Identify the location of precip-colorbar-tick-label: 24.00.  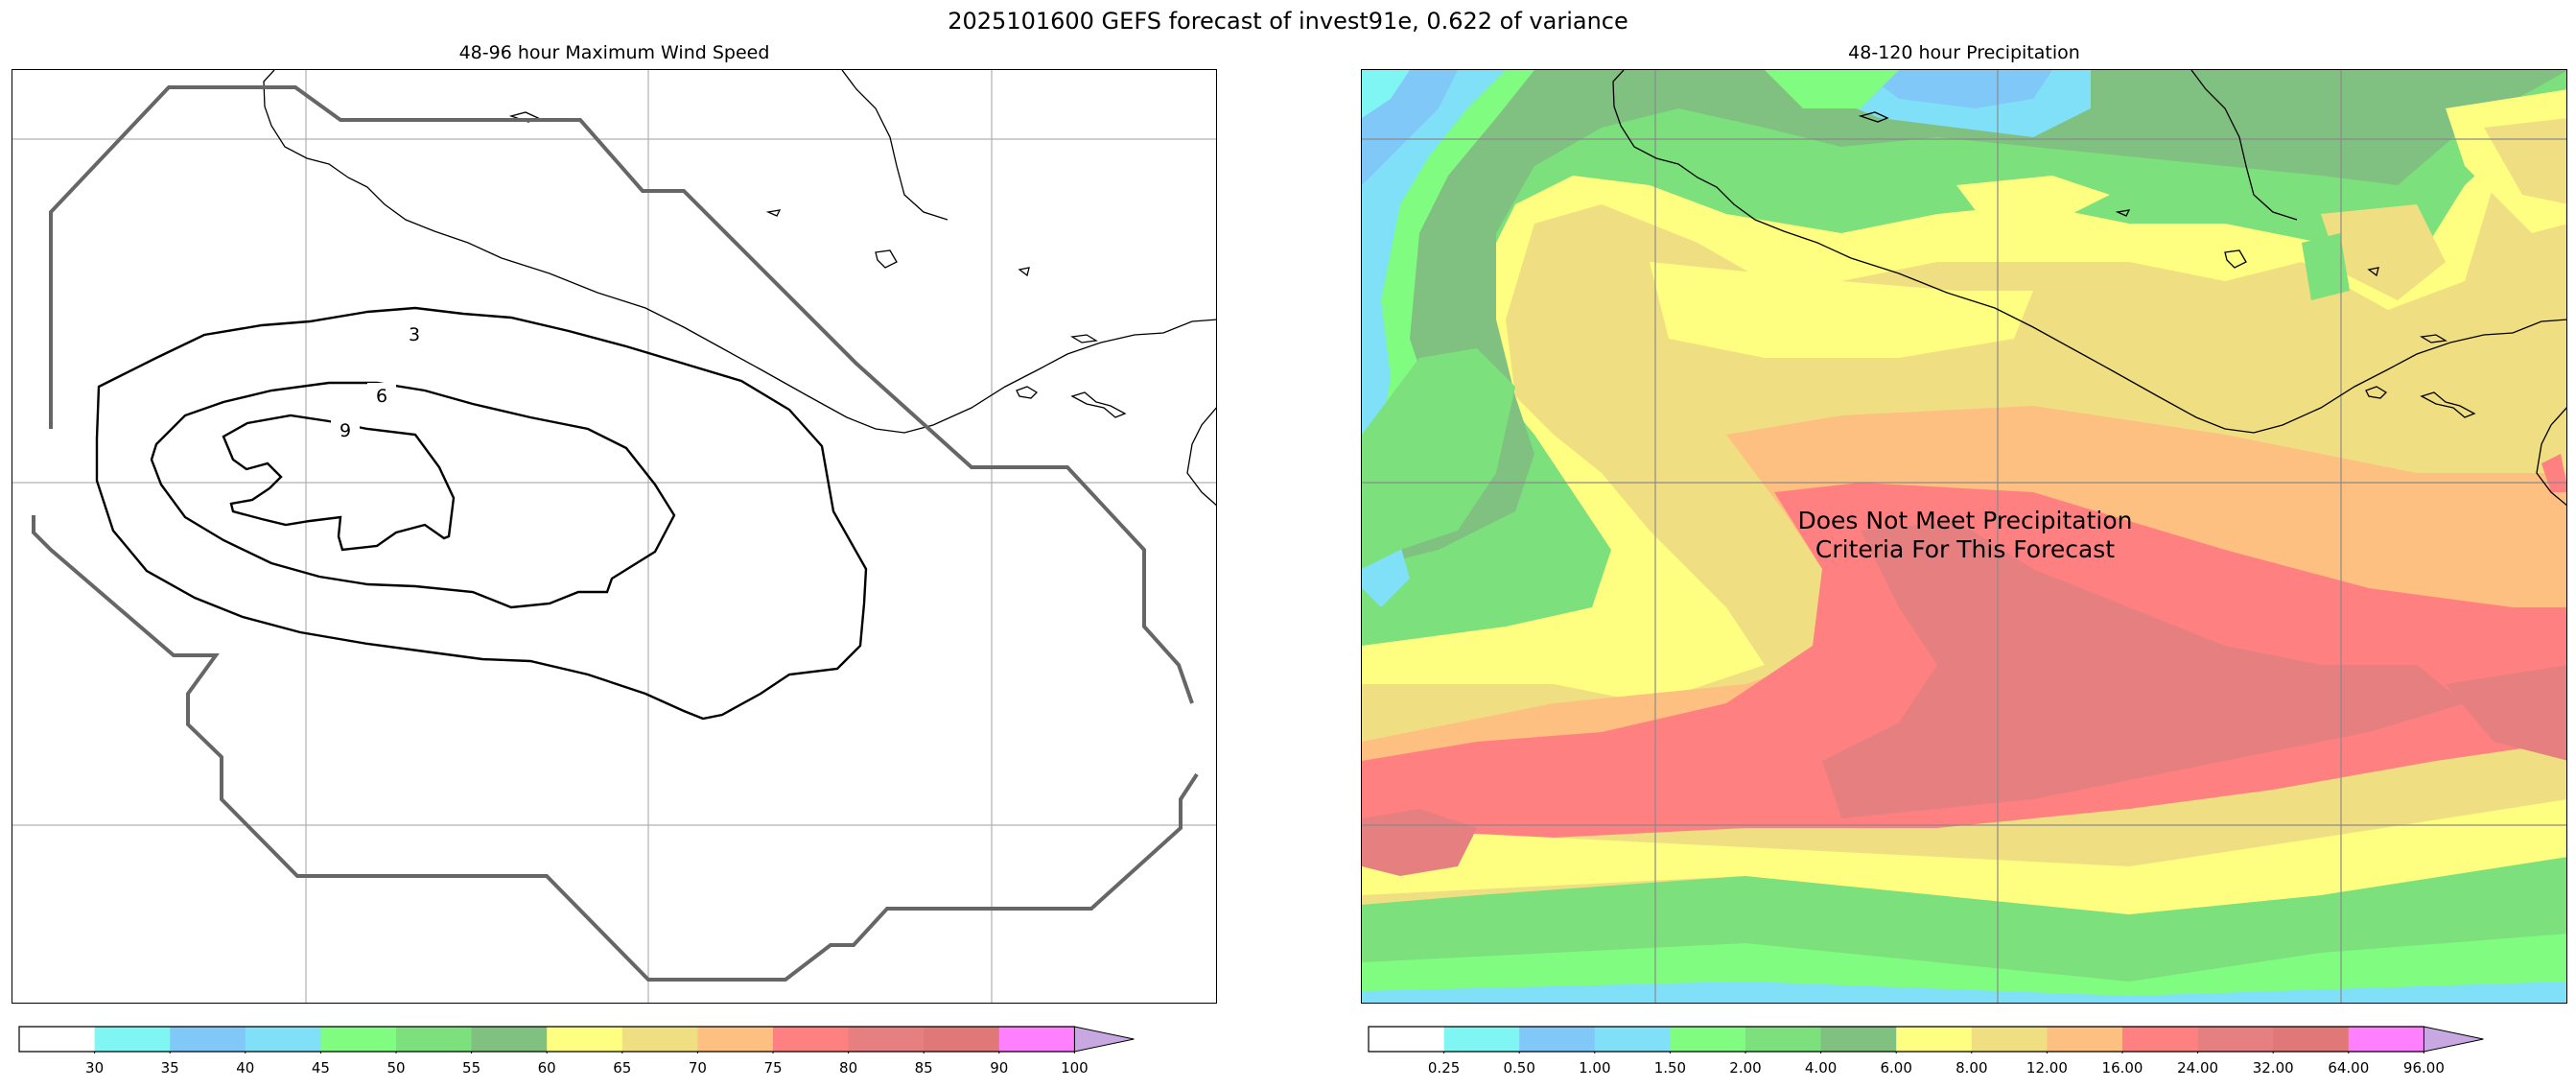
(2198, 1068).